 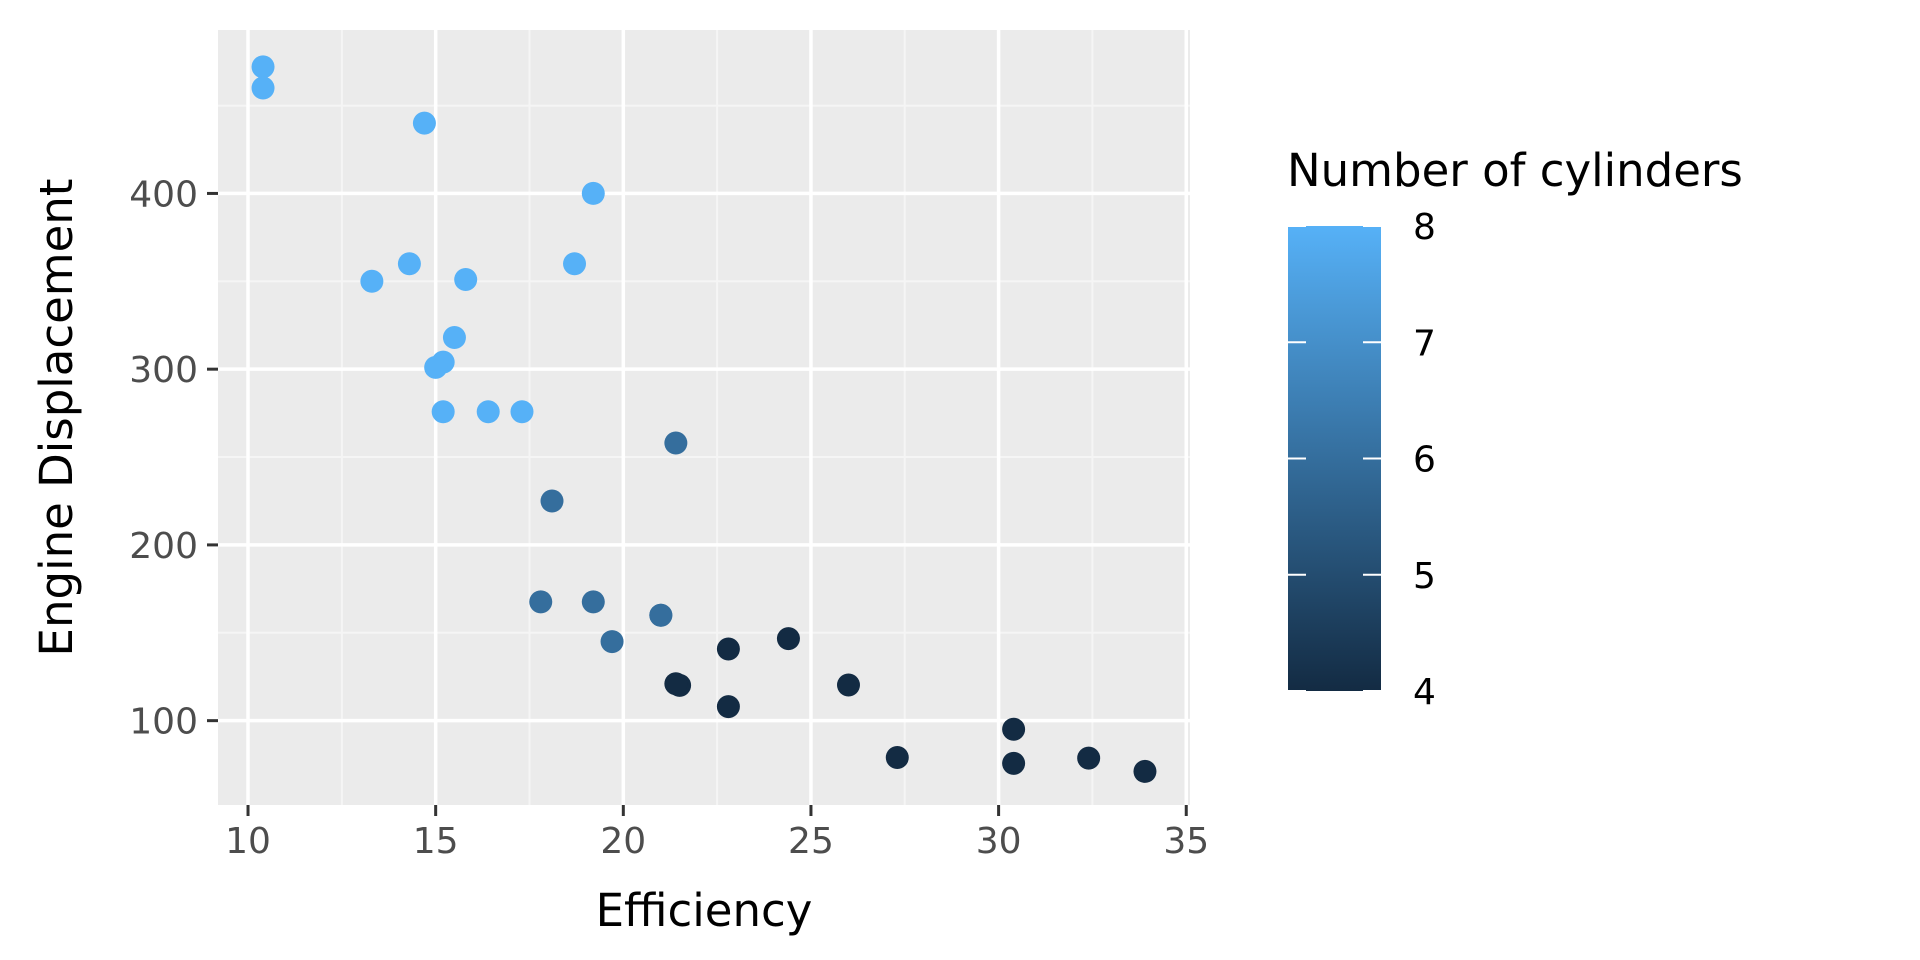 What do you see at coordinates (811, 841) in the screenshot?
I see `x-tick-label: 25` at bounding box center [811, 841].